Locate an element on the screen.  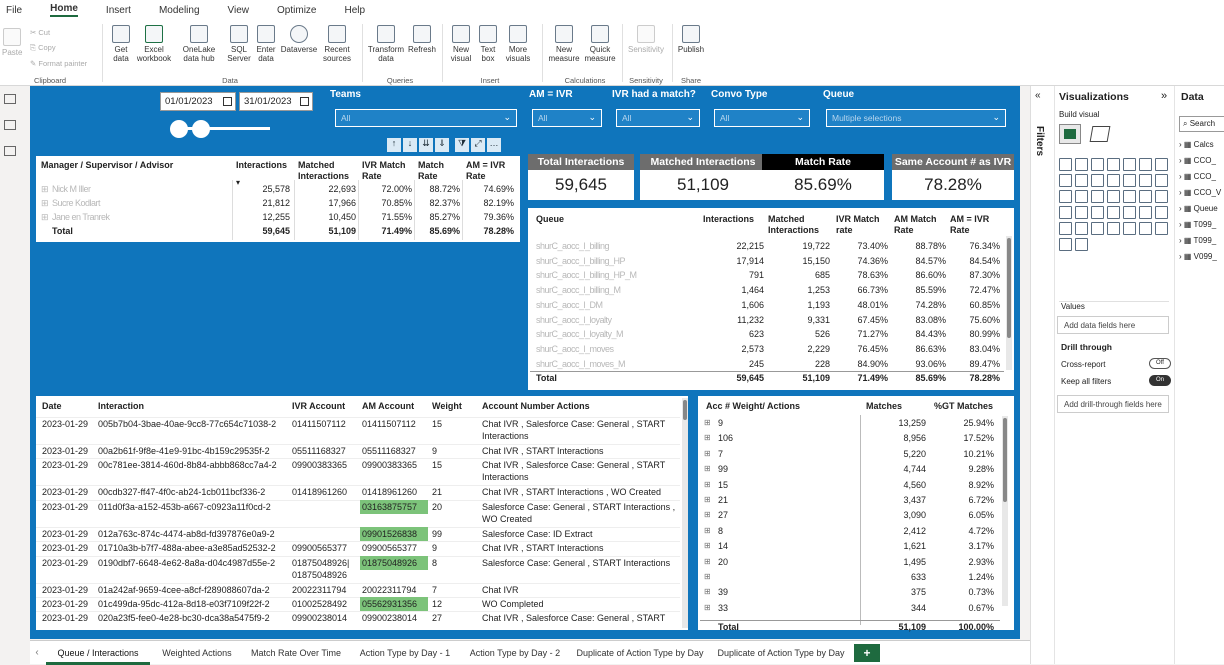
tab-duplicate-2: Duplicate of Action Type by Day is located at coordinates (781, 653).